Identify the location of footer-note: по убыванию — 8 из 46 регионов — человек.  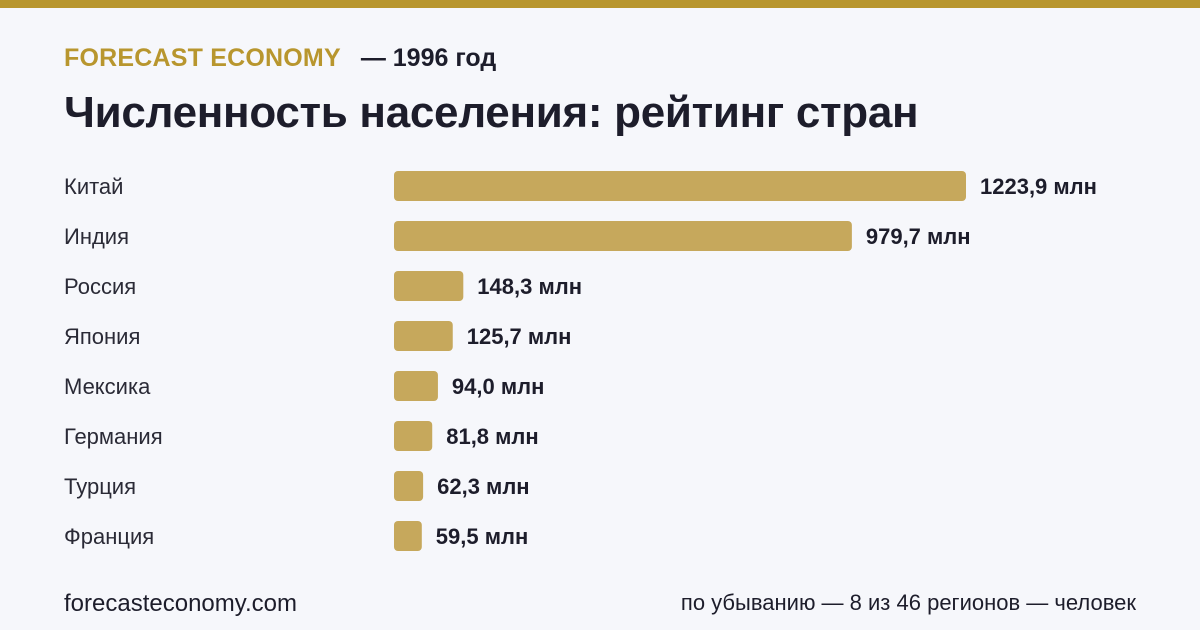
(908, 602).